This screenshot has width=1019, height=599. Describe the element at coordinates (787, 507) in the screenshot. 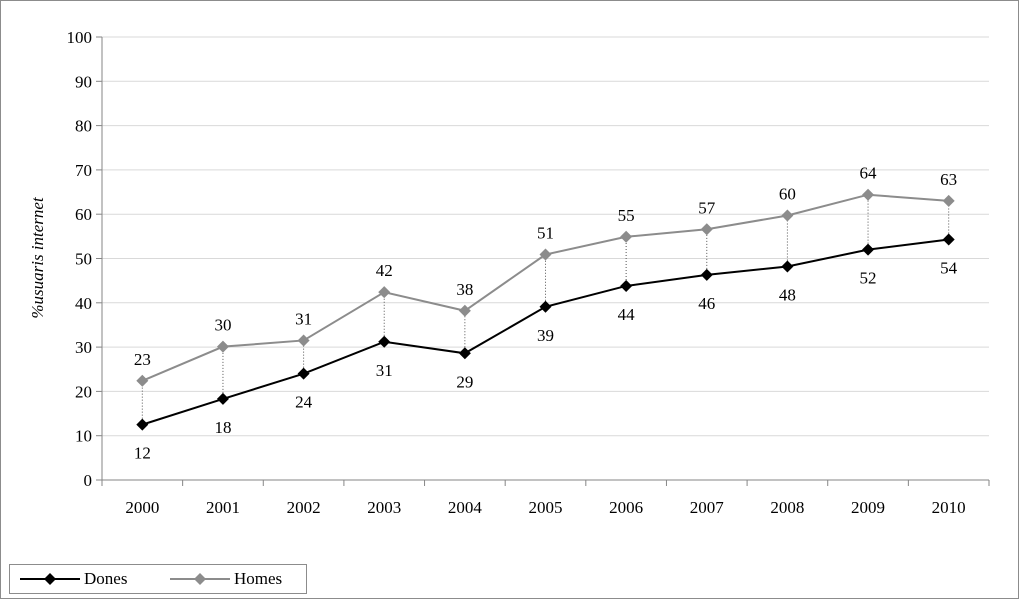

I see `x-tick-label: 2008` at that location.